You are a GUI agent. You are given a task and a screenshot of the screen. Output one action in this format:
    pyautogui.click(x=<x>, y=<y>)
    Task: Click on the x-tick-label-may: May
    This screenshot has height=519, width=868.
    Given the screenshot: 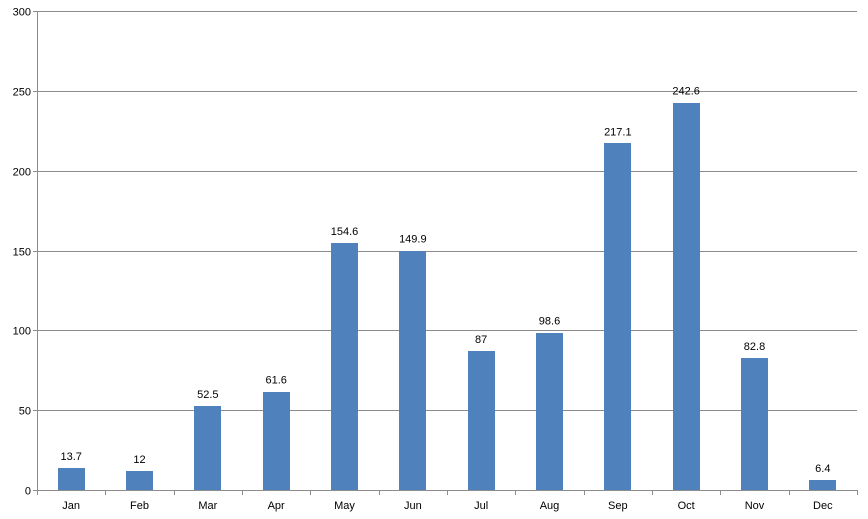 What is the action you would take?
    pyautogui.click(x=344, y=506)
    